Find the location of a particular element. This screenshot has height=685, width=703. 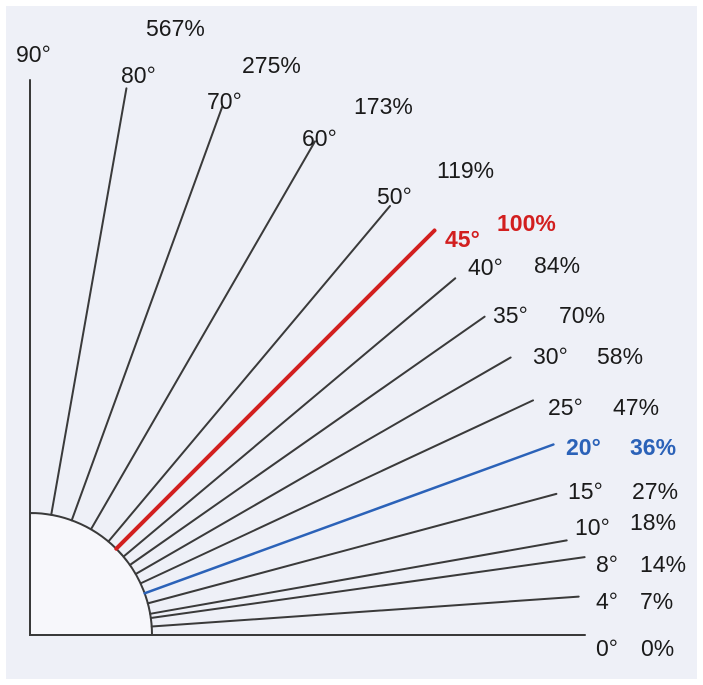

ray-8-deg is located at coordinates (367, 587).